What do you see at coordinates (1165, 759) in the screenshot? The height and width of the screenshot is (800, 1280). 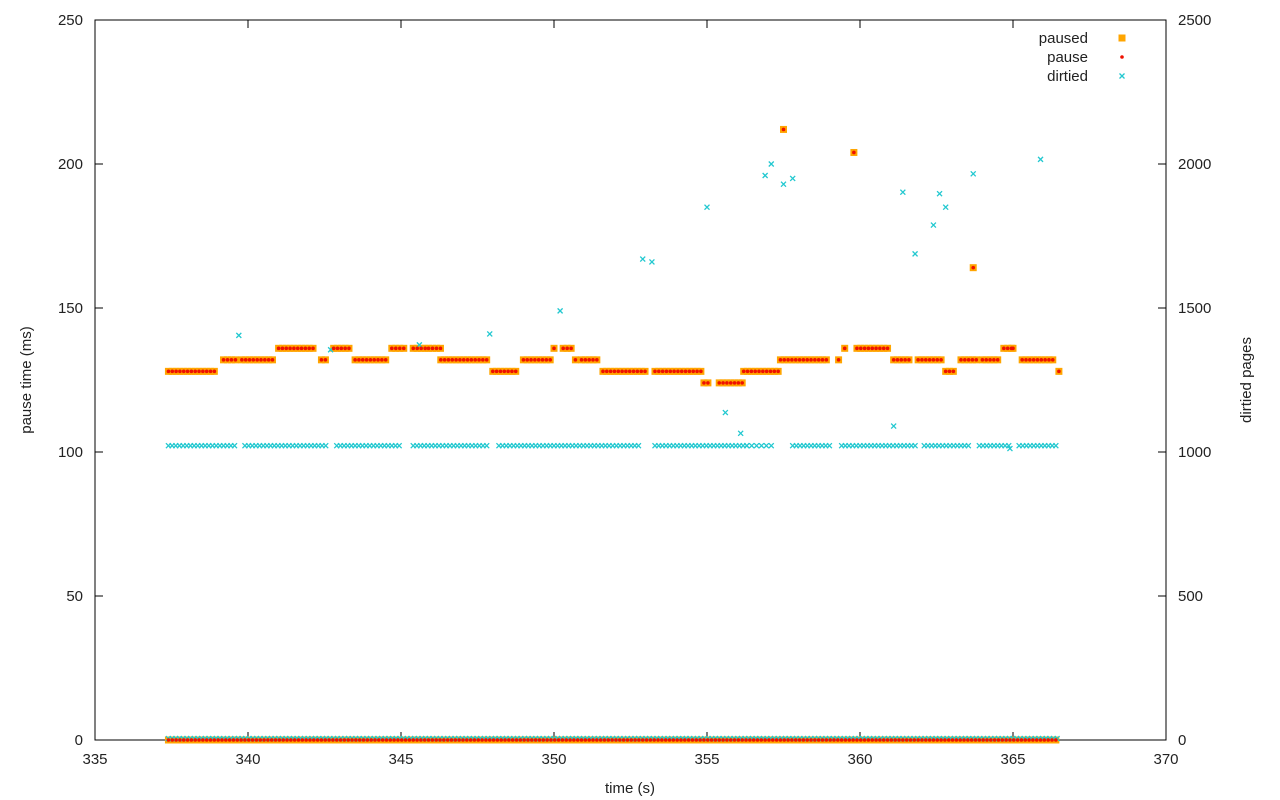 I see `x-tick-label: 370` at bounding box center [1165, 759].